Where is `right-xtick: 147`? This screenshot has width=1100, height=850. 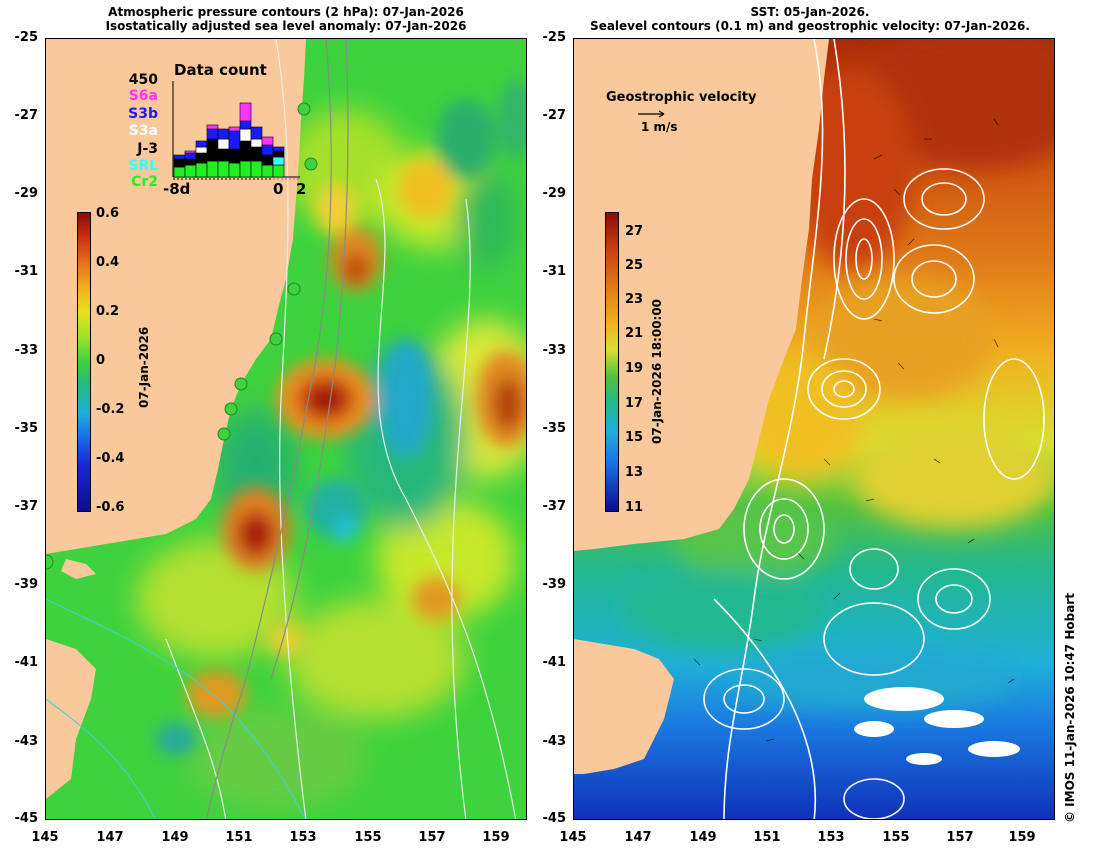 right-xtick: 147 is located at coordinates (638, 837).